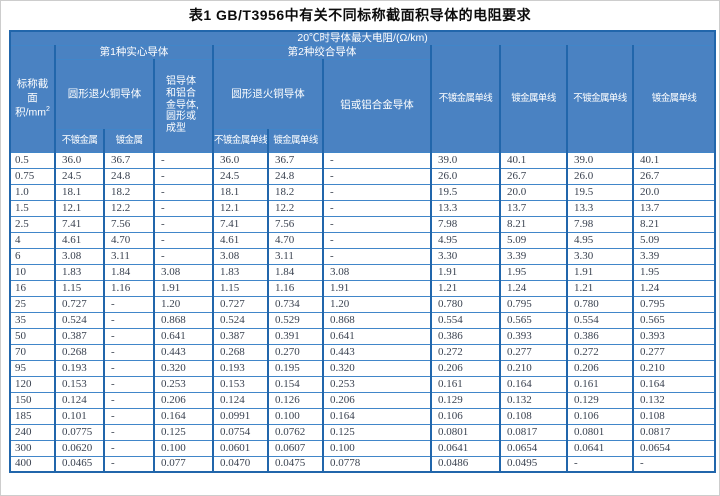 The image size is (720, 496). Describe the element at coordinates (533, 320) in the screenshot. I see `value-cell: 0.565` at that location.